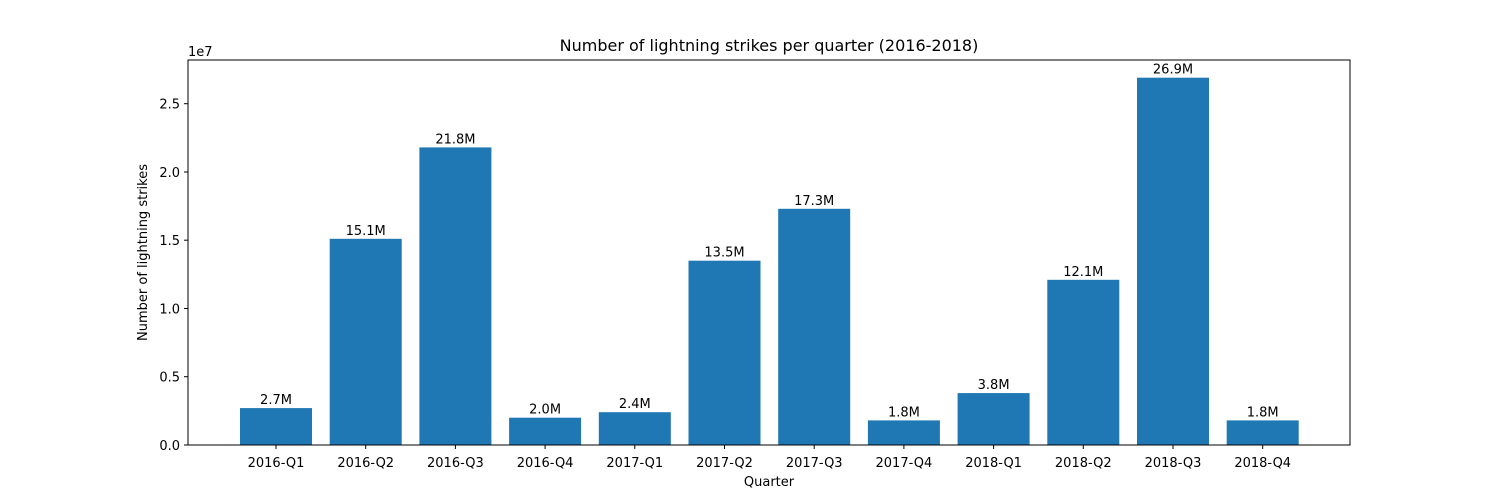  I want to click on bar-value-label: 3.8M, so click(994, 385).